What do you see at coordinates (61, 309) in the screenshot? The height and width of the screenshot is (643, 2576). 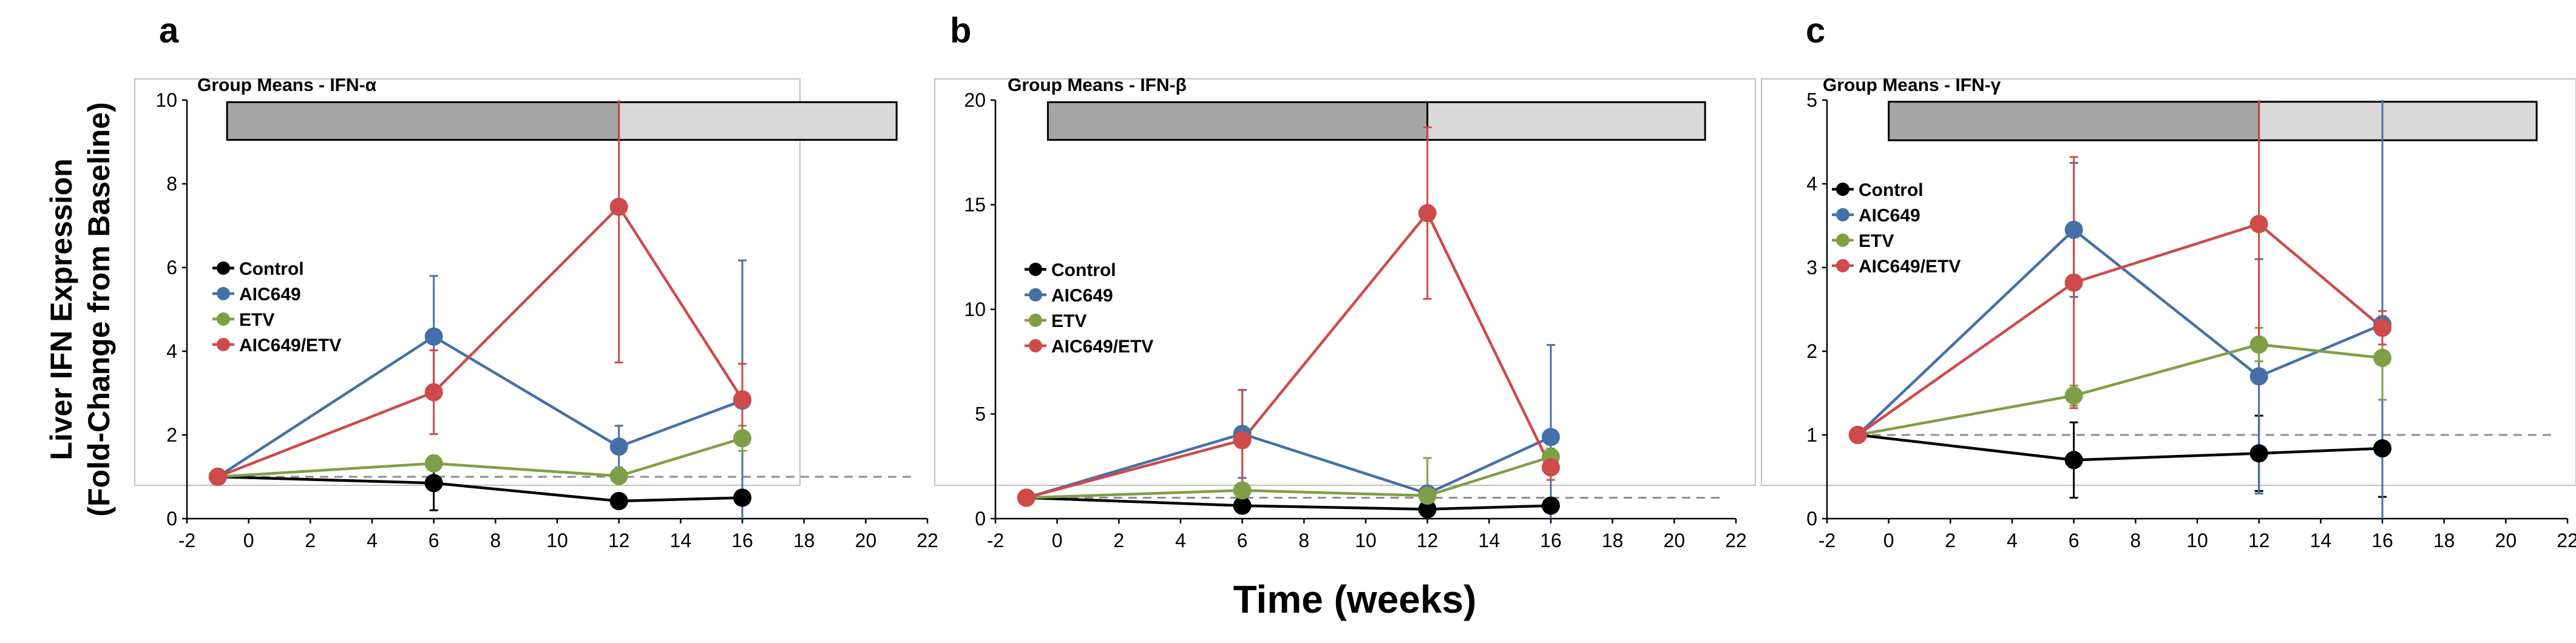 I see `y-axis-title-line1: Liver IFN Expression` at bounding box center [61, 309].